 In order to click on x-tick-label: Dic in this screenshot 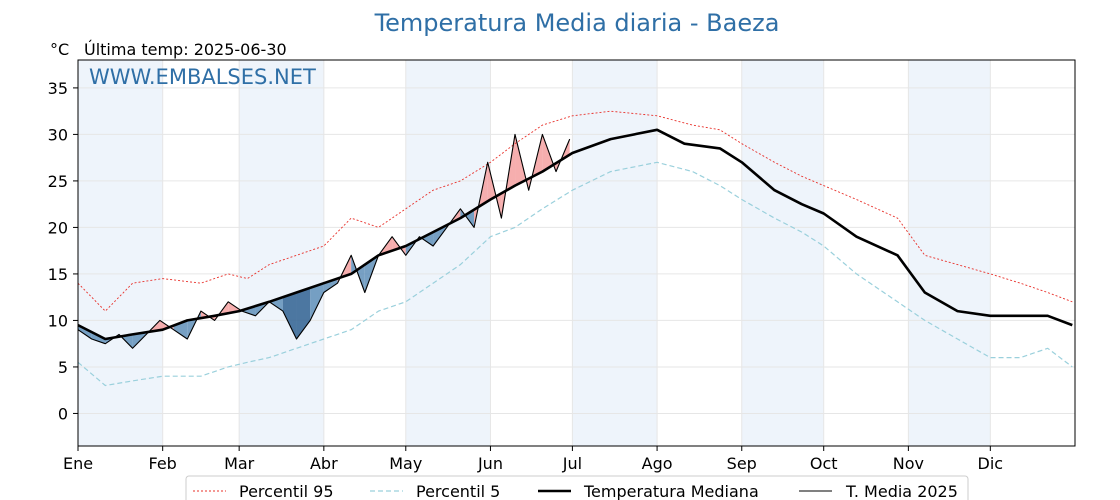, I will do `click(991, 463)`.